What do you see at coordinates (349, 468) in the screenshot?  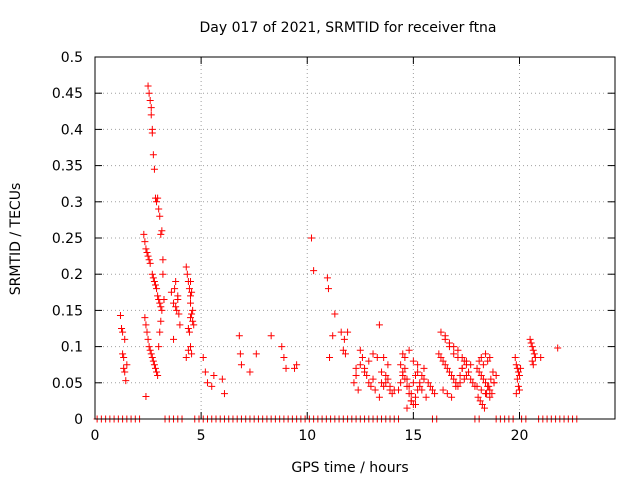 I see `x-axis-label: GPS time / hours` at bounding box center [349, 468].